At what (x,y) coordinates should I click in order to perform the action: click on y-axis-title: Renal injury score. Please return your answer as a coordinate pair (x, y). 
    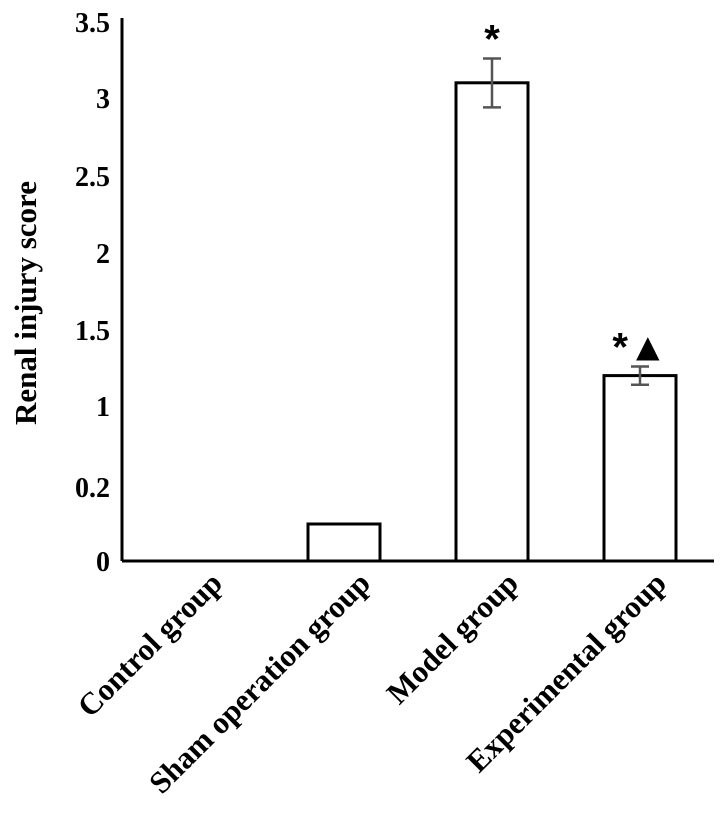
    Looking at the image, I should click on (25, 303).